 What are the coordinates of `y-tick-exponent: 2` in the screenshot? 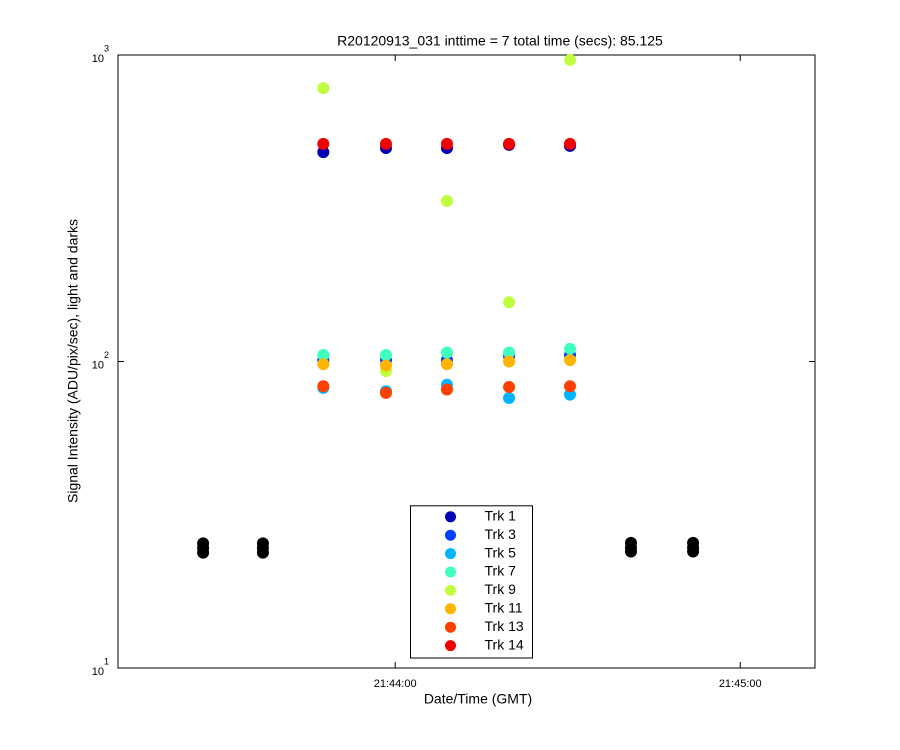 It's located at (106, 355).